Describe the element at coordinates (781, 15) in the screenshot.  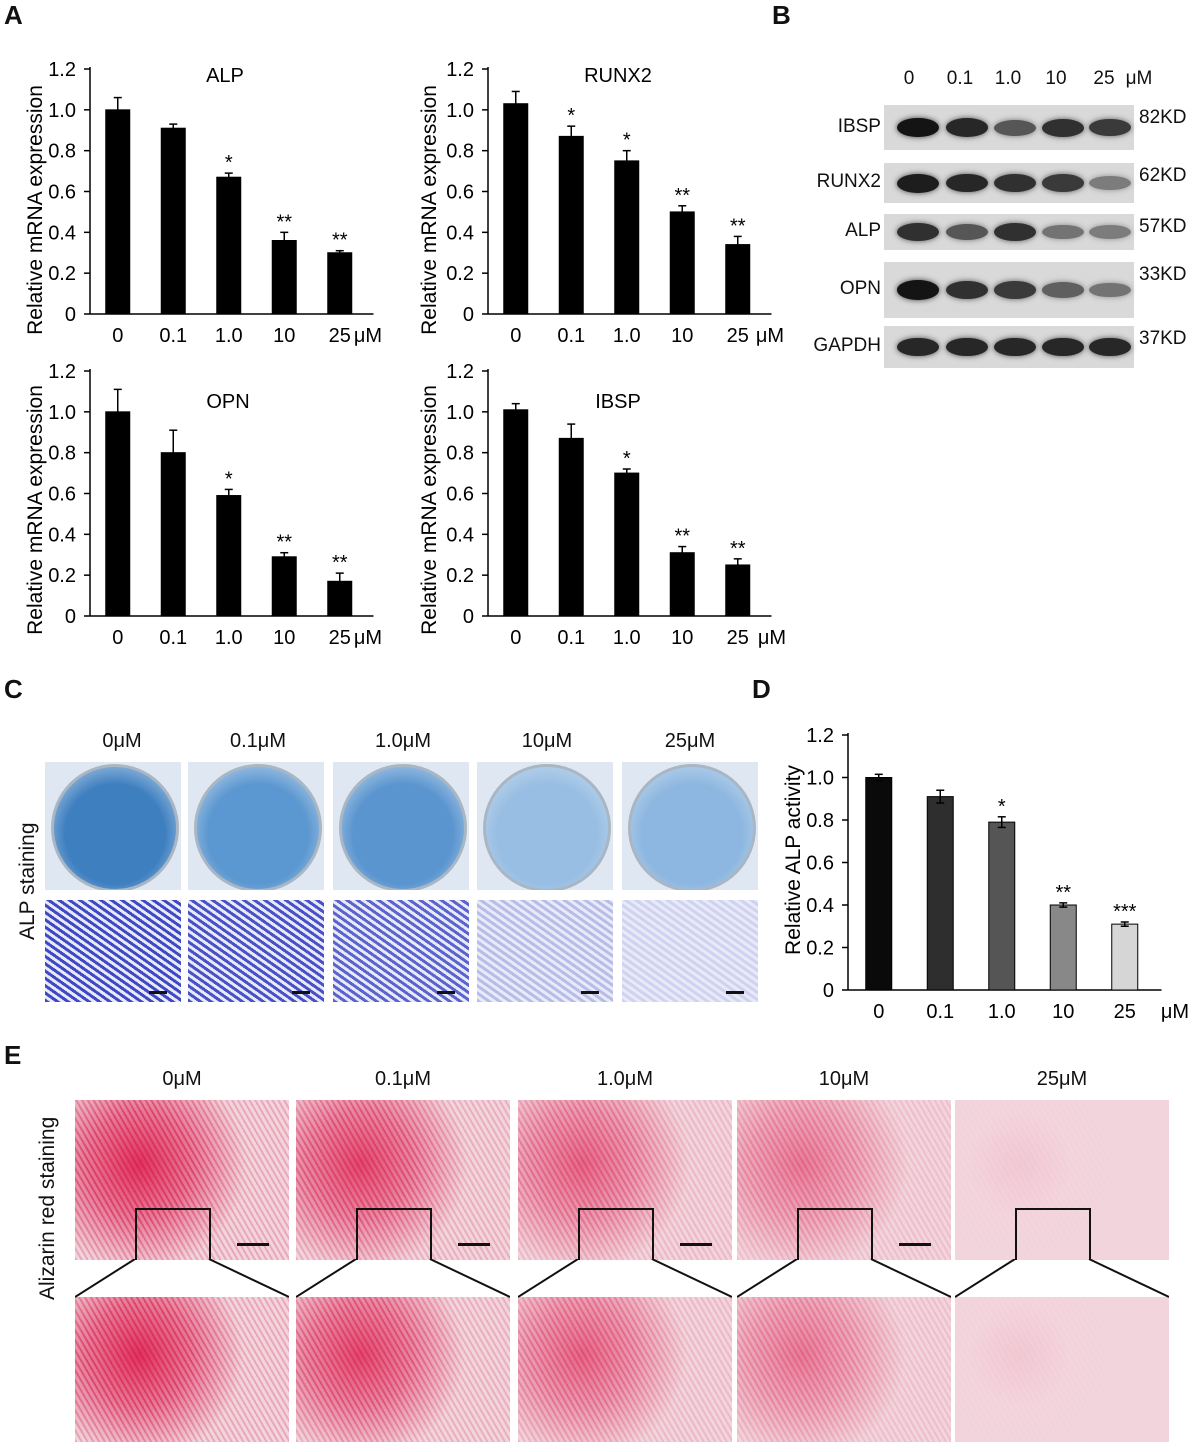
I see `panel-letter-b: B` at that location.